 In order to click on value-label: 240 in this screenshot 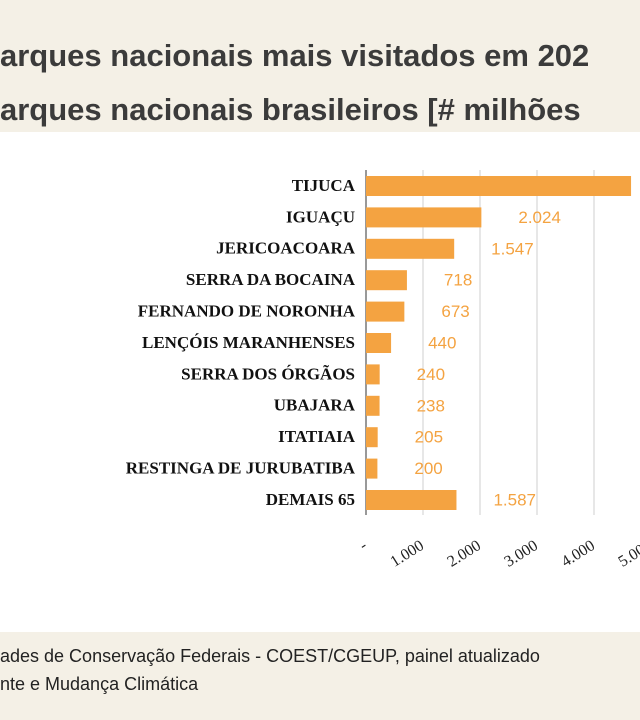, I will do `click(431, 374)`.